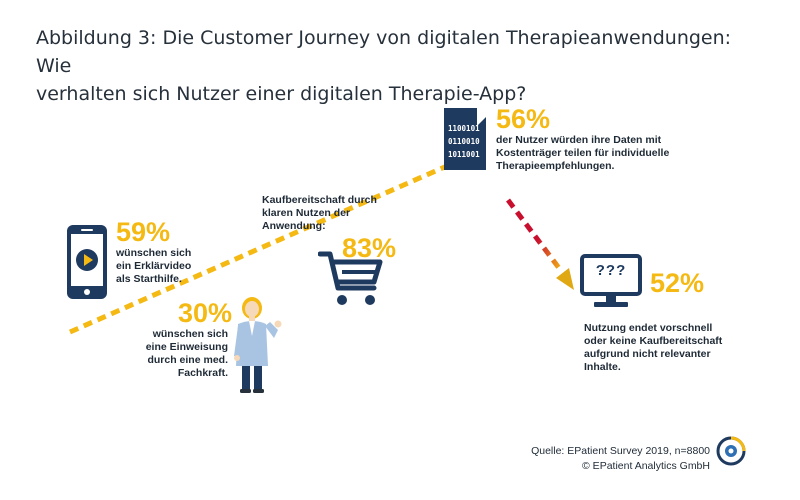 The height and width of the screenshot is (500, 800). Describe the element at coordinates (611, 280) in the screenshot. I see `monitor-question-icon` at that location.